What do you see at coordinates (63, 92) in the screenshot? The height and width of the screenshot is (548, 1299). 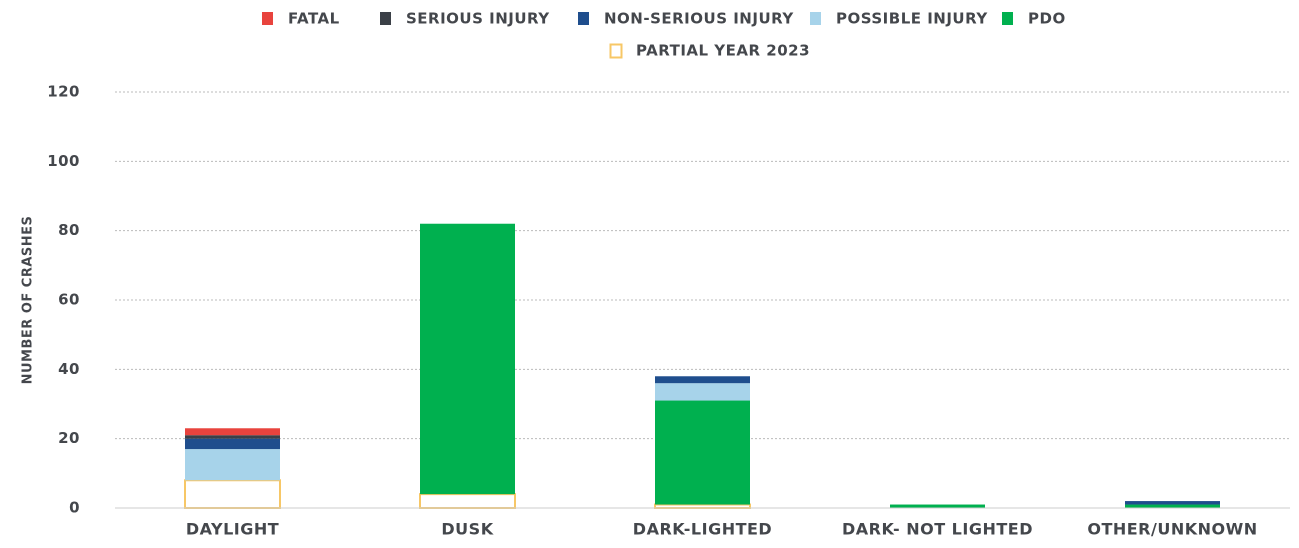 I see `y-tick-label: 120` at bounding box center [63, 92].